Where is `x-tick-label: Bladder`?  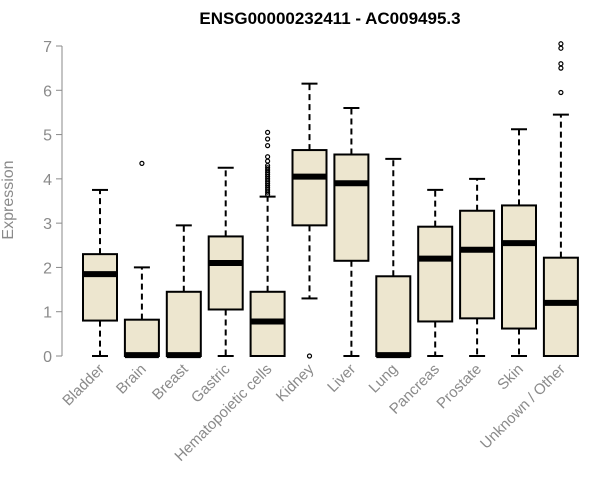 x-tick-label: Bladder is located at coordinates (83, 385).